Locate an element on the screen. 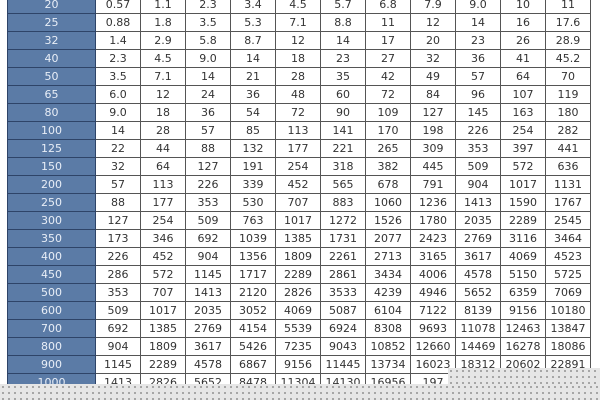  table-cell: 127 is located at coordinates (433, 112).